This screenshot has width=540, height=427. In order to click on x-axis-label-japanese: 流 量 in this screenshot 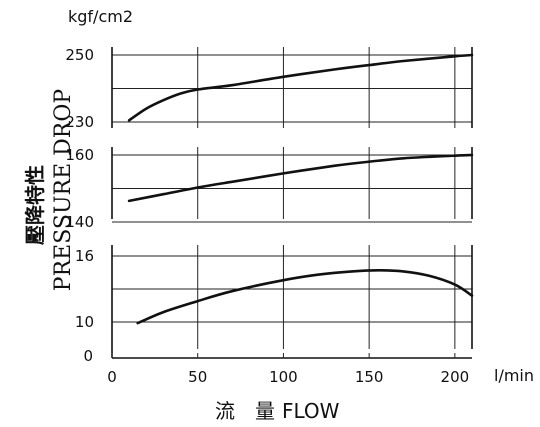, I will do `click(245, 411)`.